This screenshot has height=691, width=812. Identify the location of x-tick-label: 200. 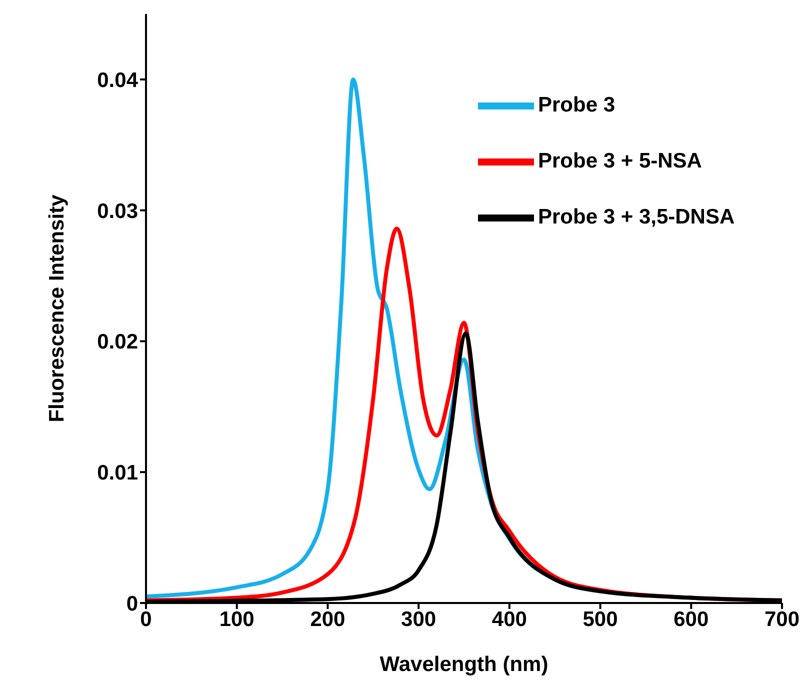
(328, 619).